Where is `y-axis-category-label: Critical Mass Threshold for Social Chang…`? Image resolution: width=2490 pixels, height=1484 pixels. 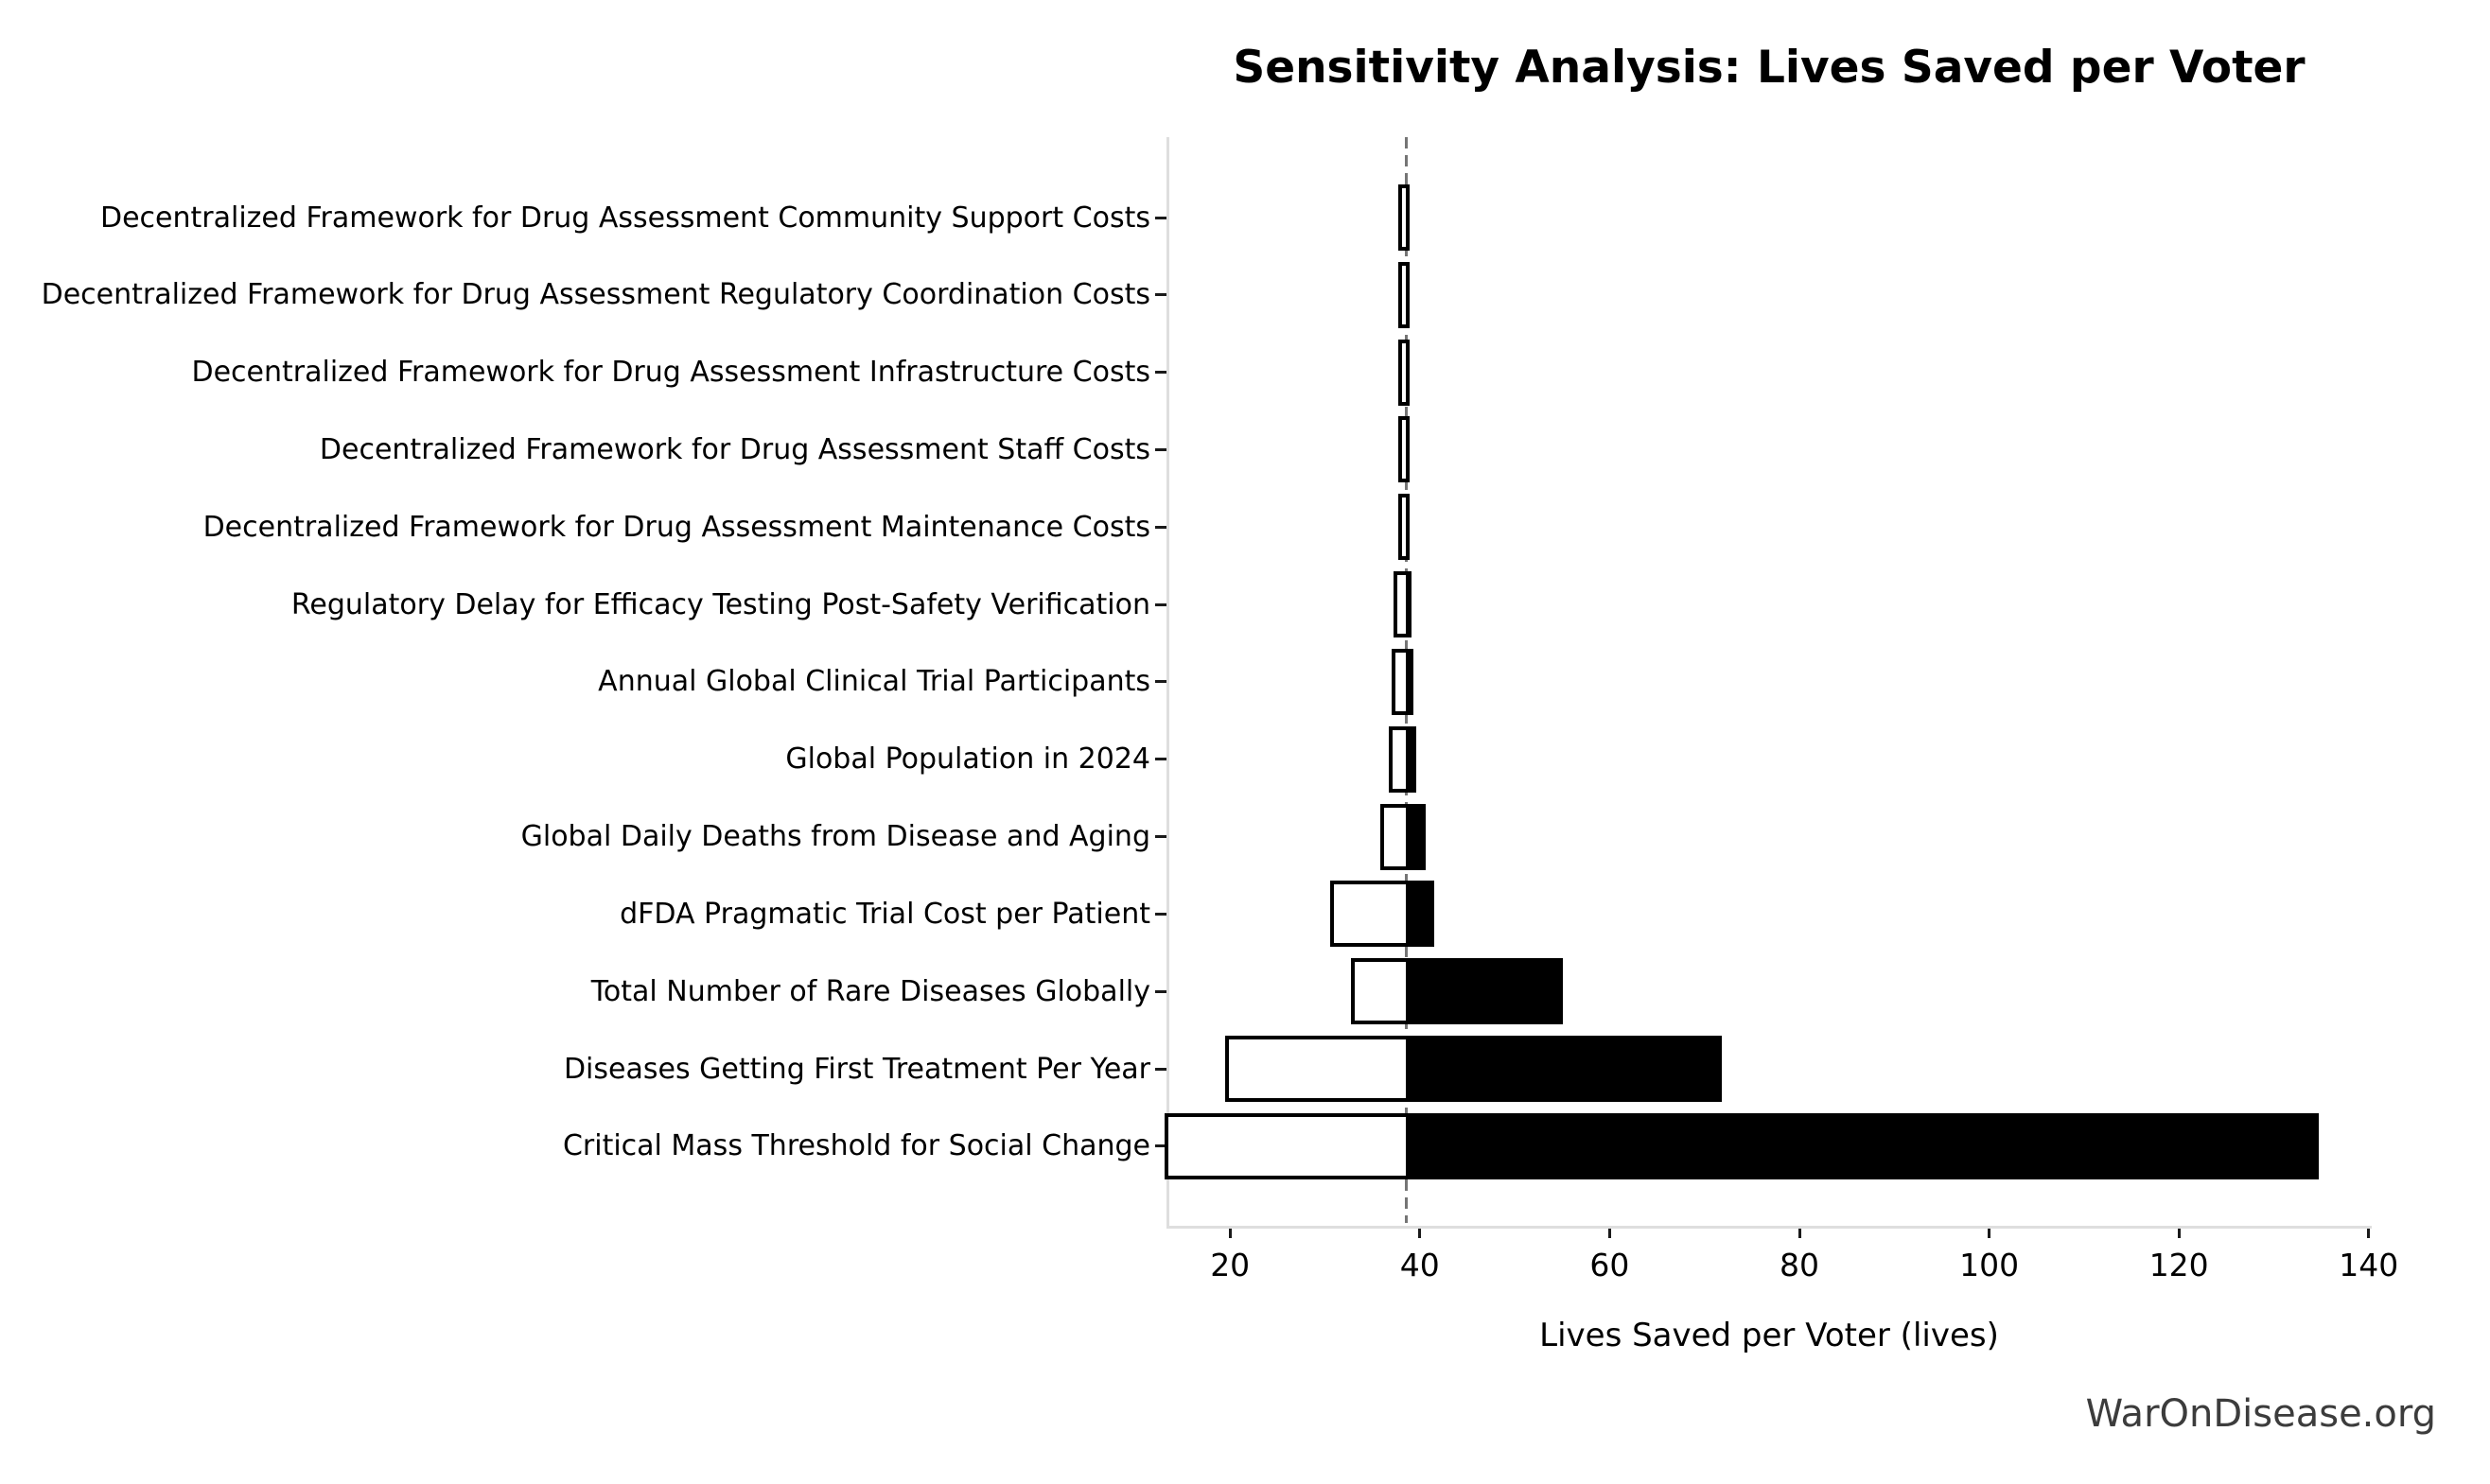 y-axis-category-label: Critical Mass Threshold for Social Chang… is located at coordinates (856, 1146).